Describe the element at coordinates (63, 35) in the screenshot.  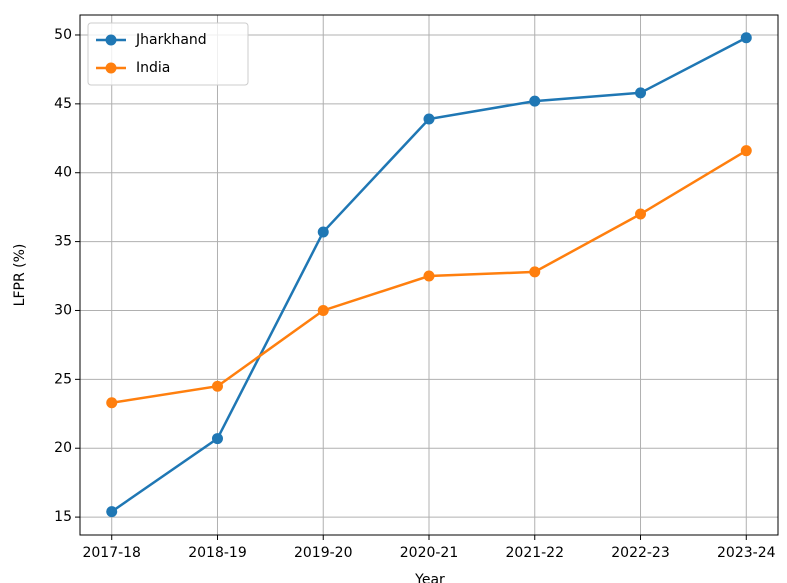
I see `y-tick-label: 50` at that location.